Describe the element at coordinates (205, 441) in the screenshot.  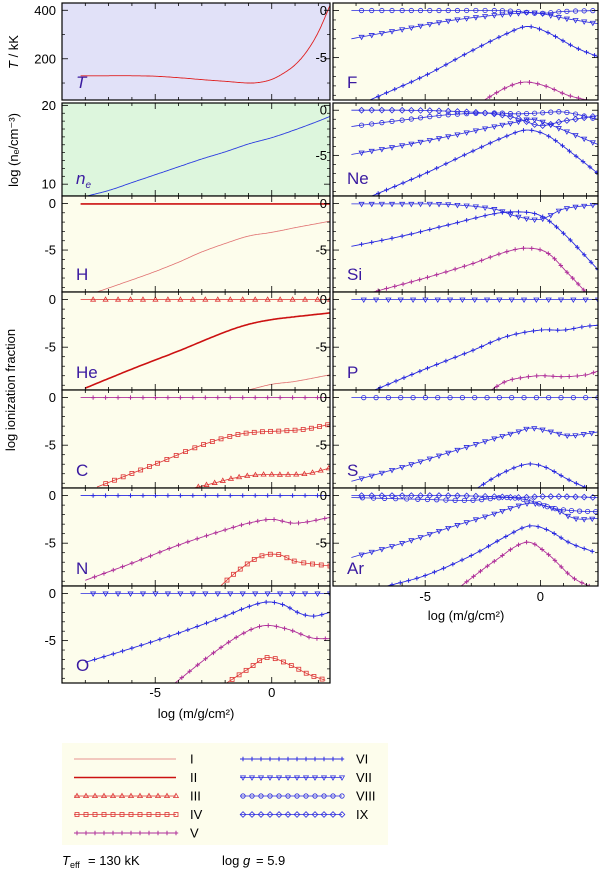
I see `plot-area` at that location.